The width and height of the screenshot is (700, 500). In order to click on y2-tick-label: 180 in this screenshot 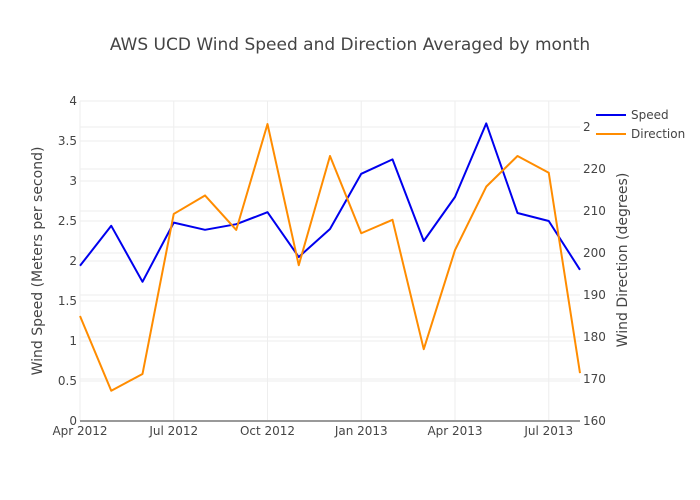, I will do `click(594, 337)`.